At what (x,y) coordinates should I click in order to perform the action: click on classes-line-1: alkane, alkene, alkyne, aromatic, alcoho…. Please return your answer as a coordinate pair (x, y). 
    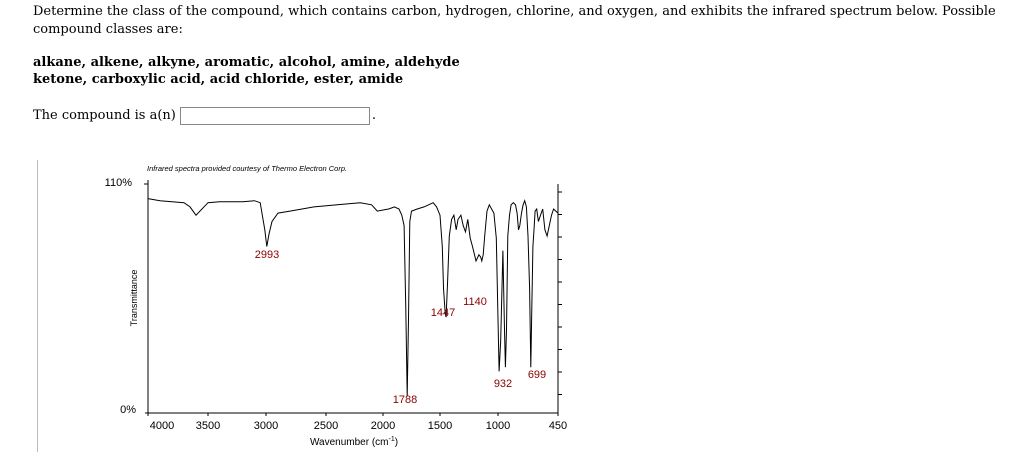
    Looking at the image, I should click on (246, 62).